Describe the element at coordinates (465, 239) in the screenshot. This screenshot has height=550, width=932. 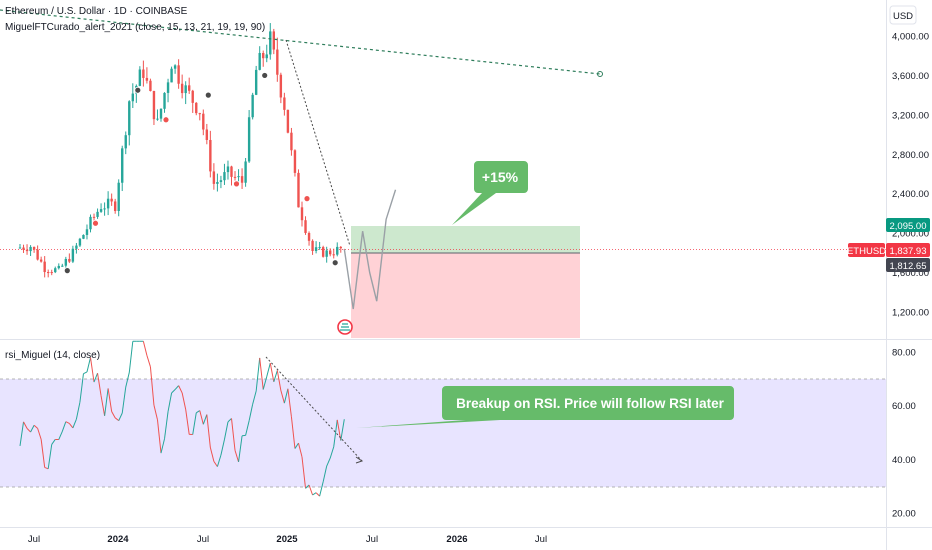
I see `profit-zone` at that location.